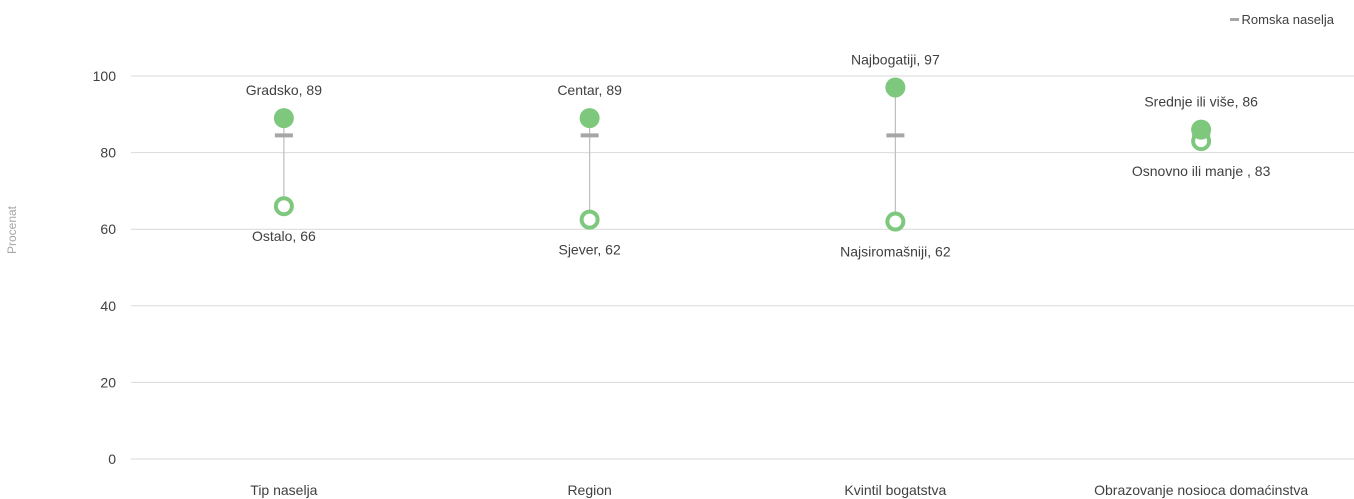 This screenshot has width=1354, height=499. What do you see at coordinates (105, 76) in the screenshot?
I see `y-tick-label: 100` at bounding box center [105, 76].